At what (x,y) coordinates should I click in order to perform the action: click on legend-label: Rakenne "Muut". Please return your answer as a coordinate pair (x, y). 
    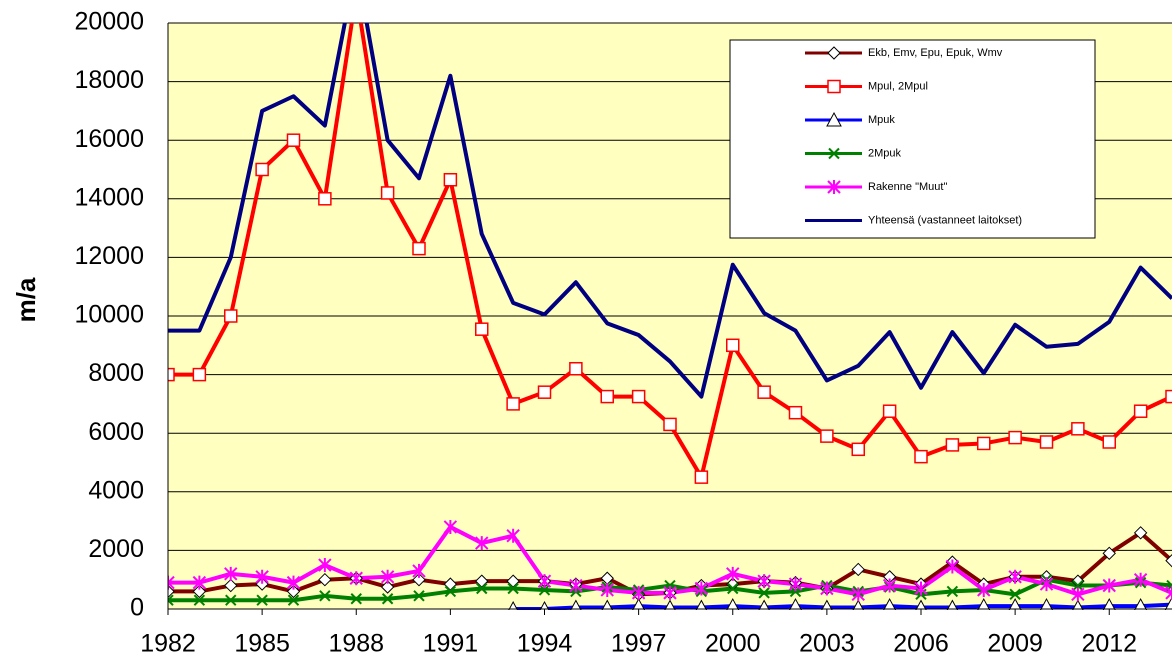
    Looking at the image, I should click on (907, 187).